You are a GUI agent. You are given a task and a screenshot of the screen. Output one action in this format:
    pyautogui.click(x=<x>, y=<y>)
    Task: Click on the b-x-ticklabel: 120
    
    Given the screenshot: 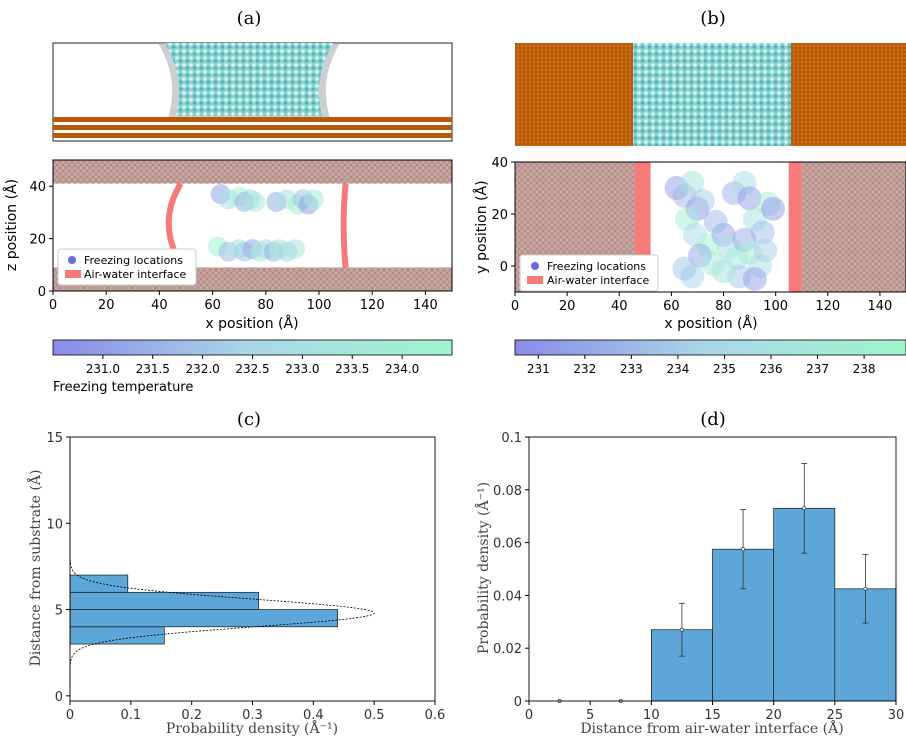 What is the action you would take?
    pyautogui.click(x=827, y=306)
    